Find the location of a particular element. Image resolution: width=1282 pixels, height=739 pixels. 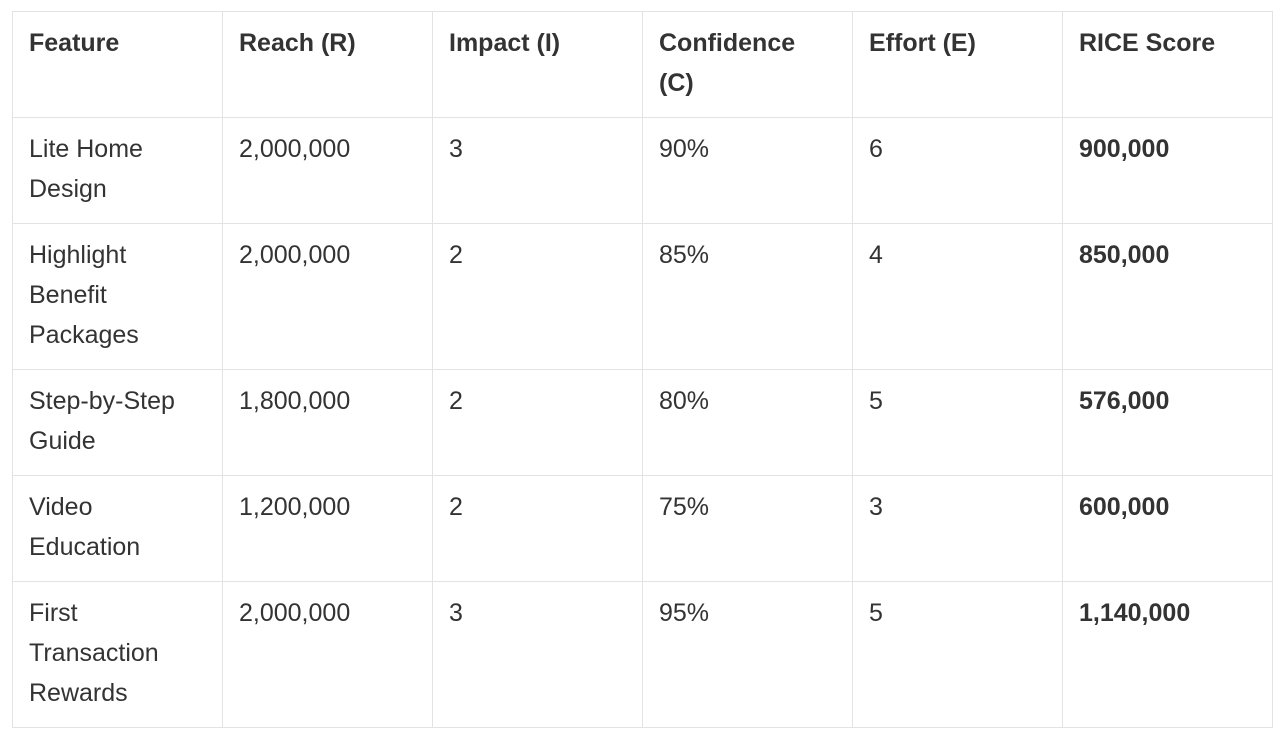

table-row: Video Education 1,200,000 2 75% 3 600,000 is located at coordinates (642, 528).